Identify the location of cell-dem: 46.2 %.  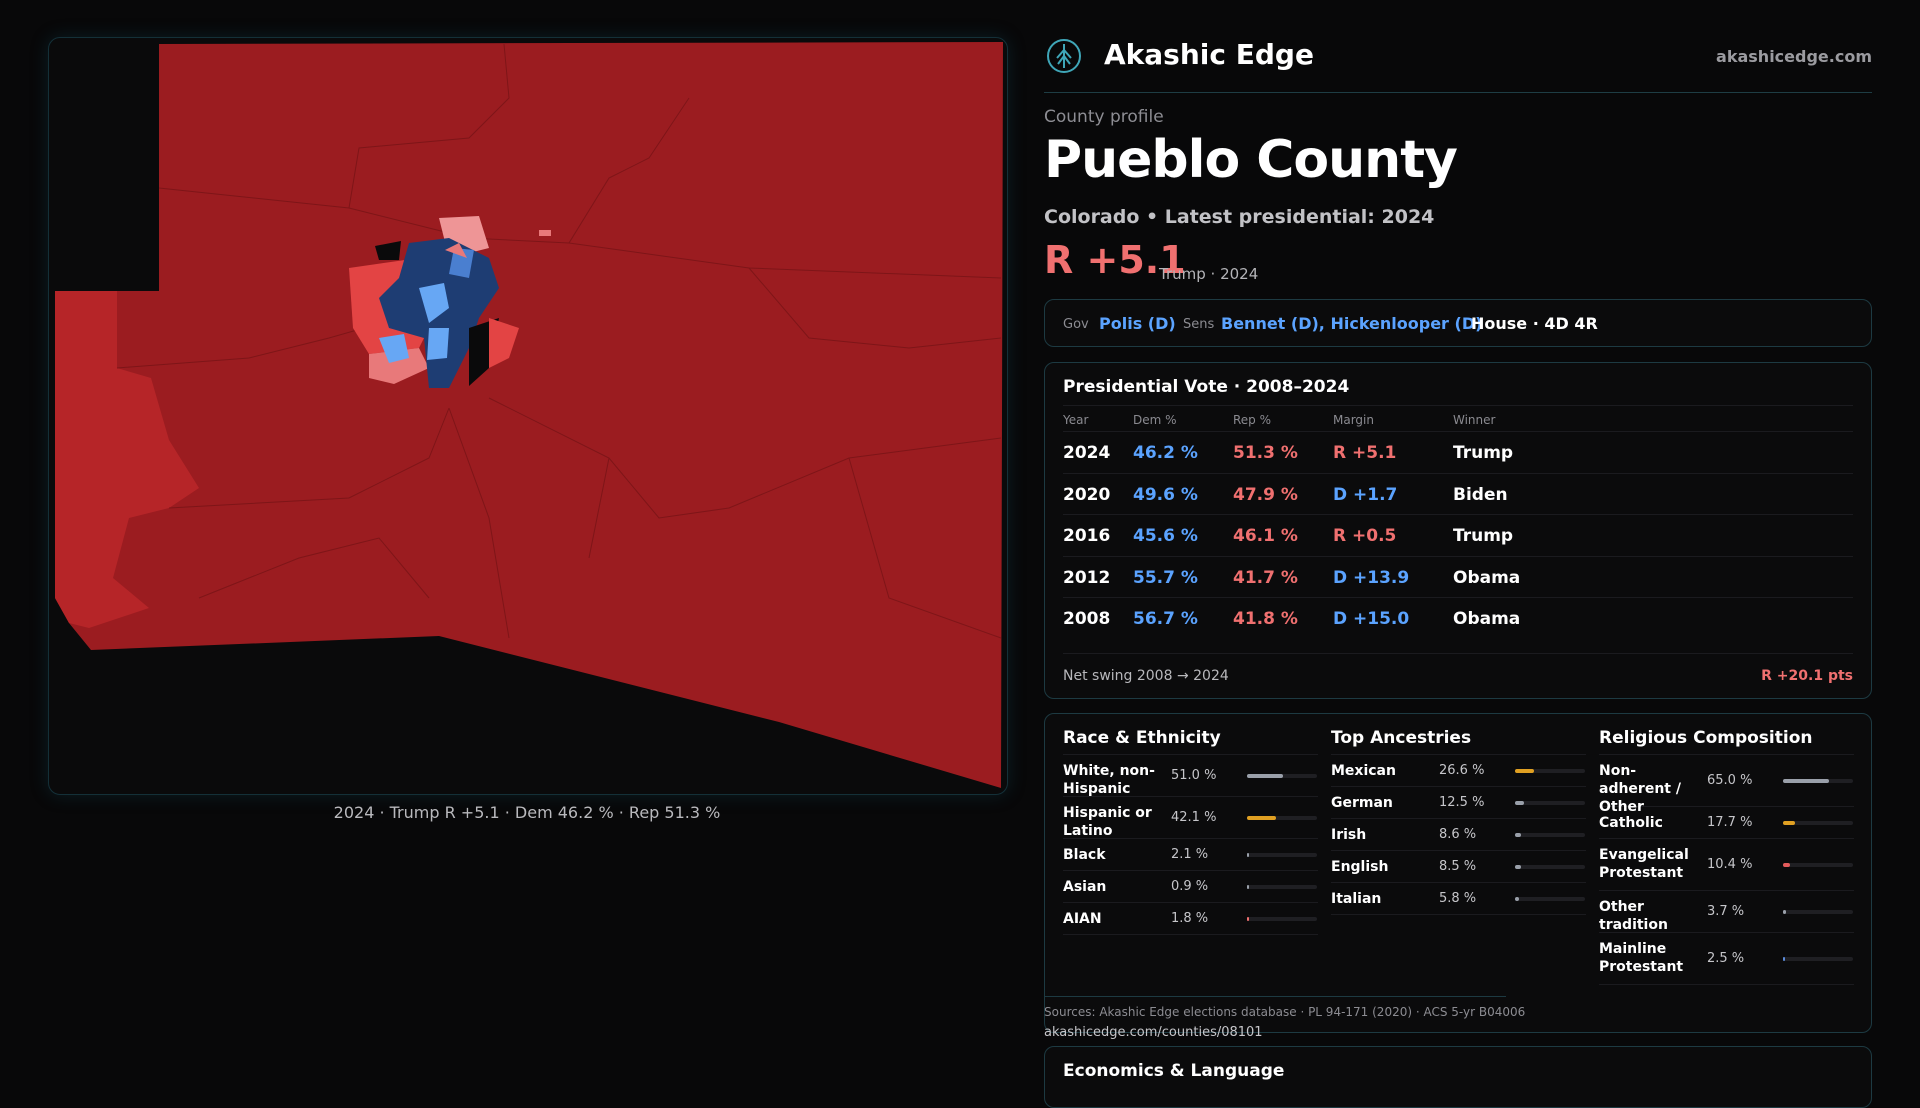
(1165, 453).